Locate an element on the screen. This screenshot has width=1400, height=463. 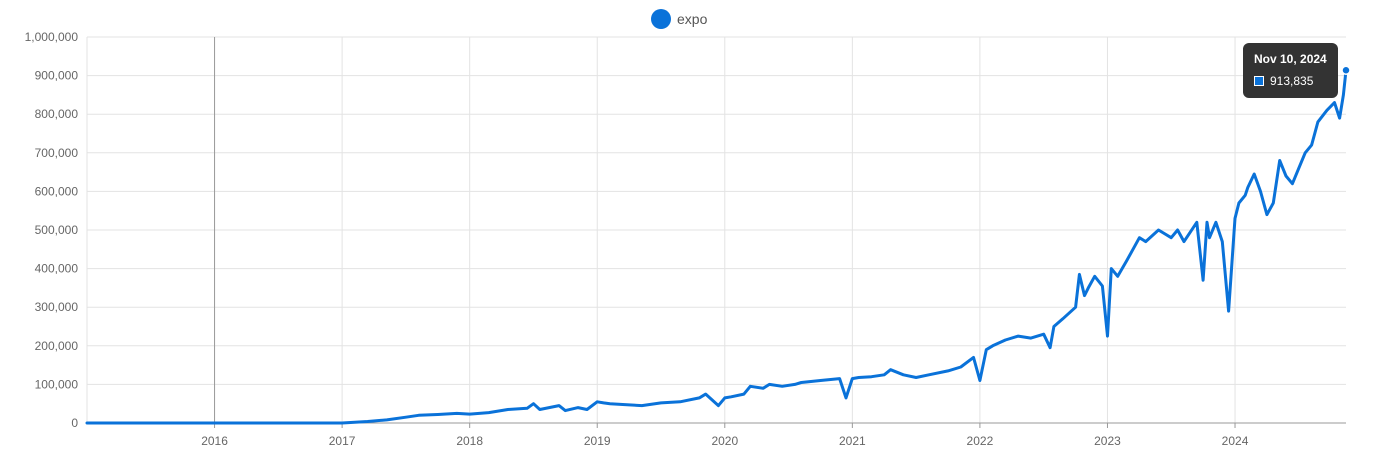
legend: expo is located at coordinates (679, 19).